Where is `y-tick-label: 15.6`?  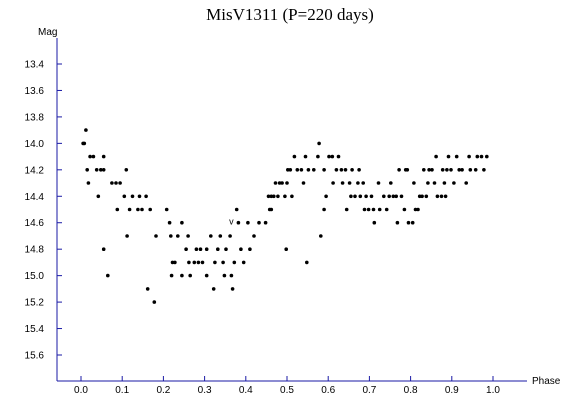 y-tick-label: 15.6 is located at coordinates (35, 356).